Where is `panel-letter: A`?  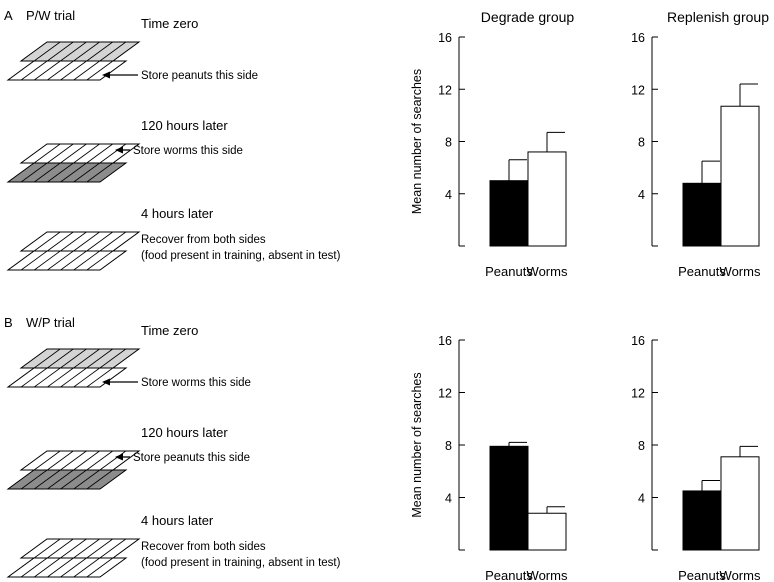 panel-letter: A is located at coordinates (8, 15).